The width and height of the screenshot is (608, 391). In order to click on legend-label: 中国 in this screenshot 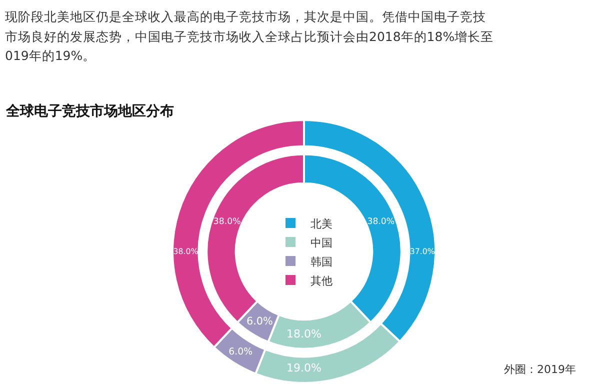, I will do `click(321, 243)`.